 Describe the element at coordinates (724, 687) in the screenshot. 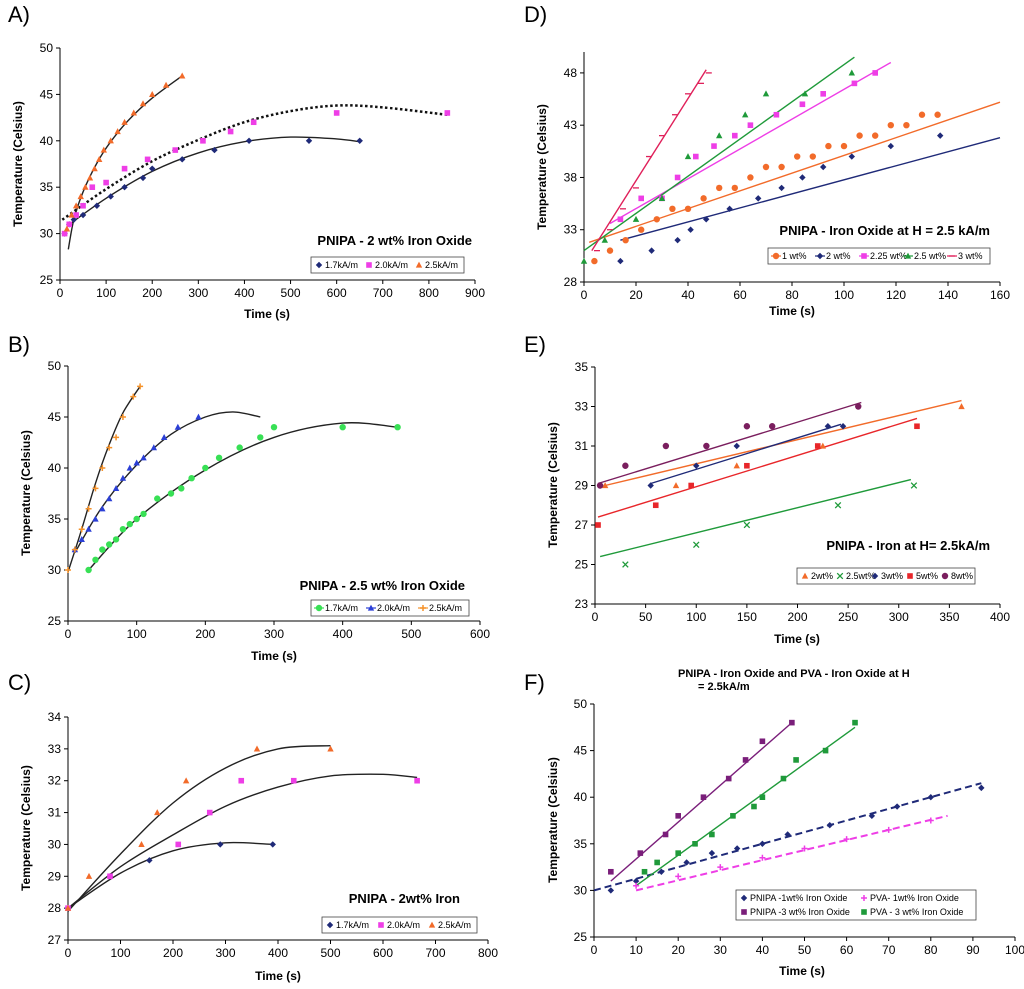

I see `chart-title-line: = 2.5kA/m` at that location.